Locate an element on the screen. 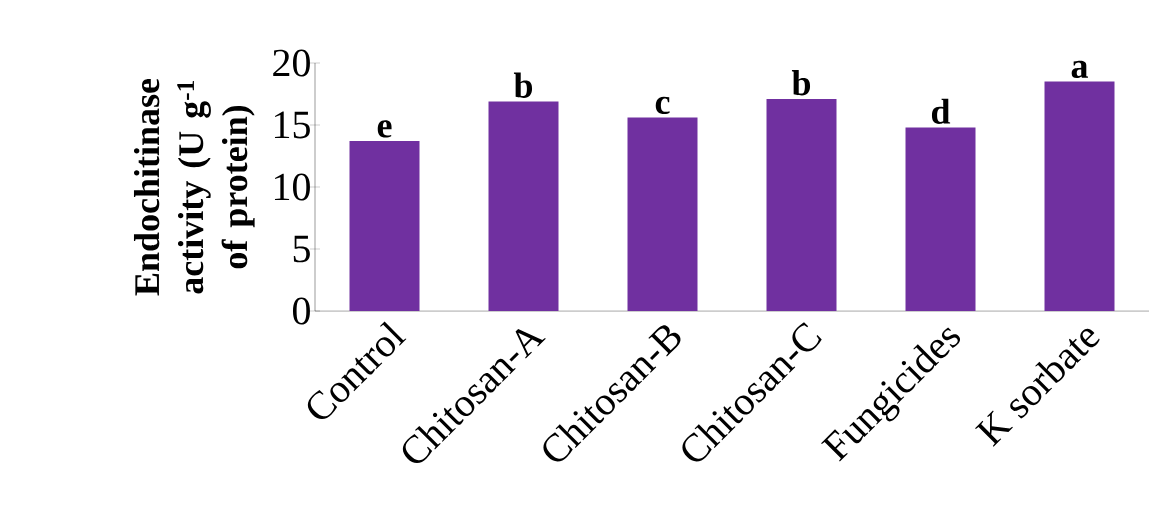  y-axis-title: Endochitinase activity (U g$^{-1}$ of protein) is located at coordinates (194, 187).